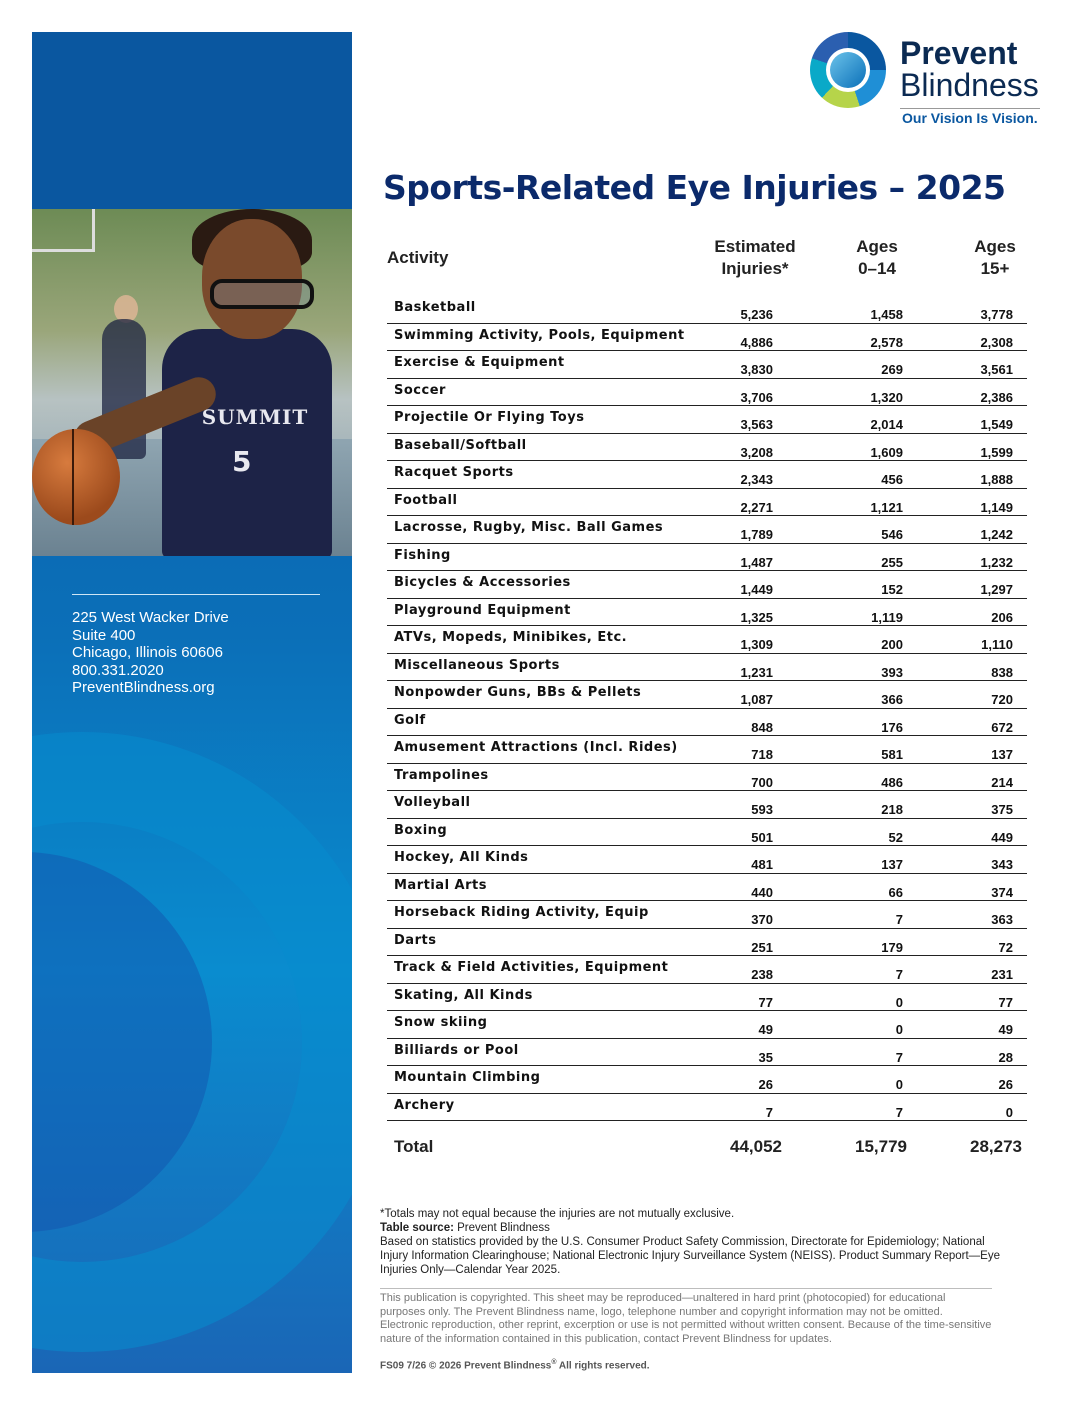  What do you see at coordinates (762, 782) in the screenshot?
I see `row-estimated: 700` at bounding box center [762, 782].